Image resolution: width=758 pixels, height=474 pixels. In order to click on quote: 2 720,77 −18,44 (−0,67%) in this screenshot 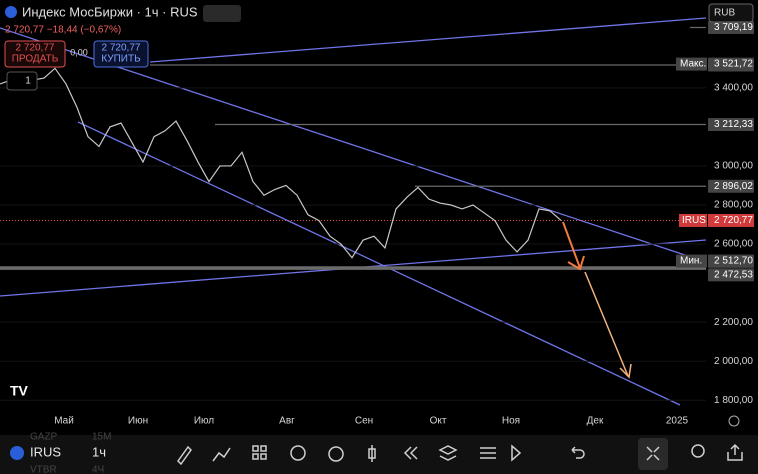, I will do `click(63, 30)`.